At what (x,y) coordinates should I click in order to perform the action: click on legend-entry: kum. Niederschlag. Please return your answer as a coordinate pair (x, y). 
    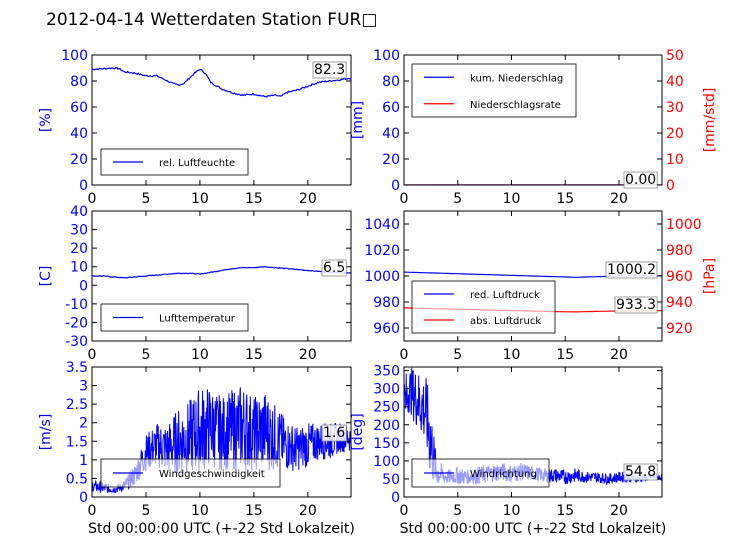
    Looking at the image, I should click on (516, 78).